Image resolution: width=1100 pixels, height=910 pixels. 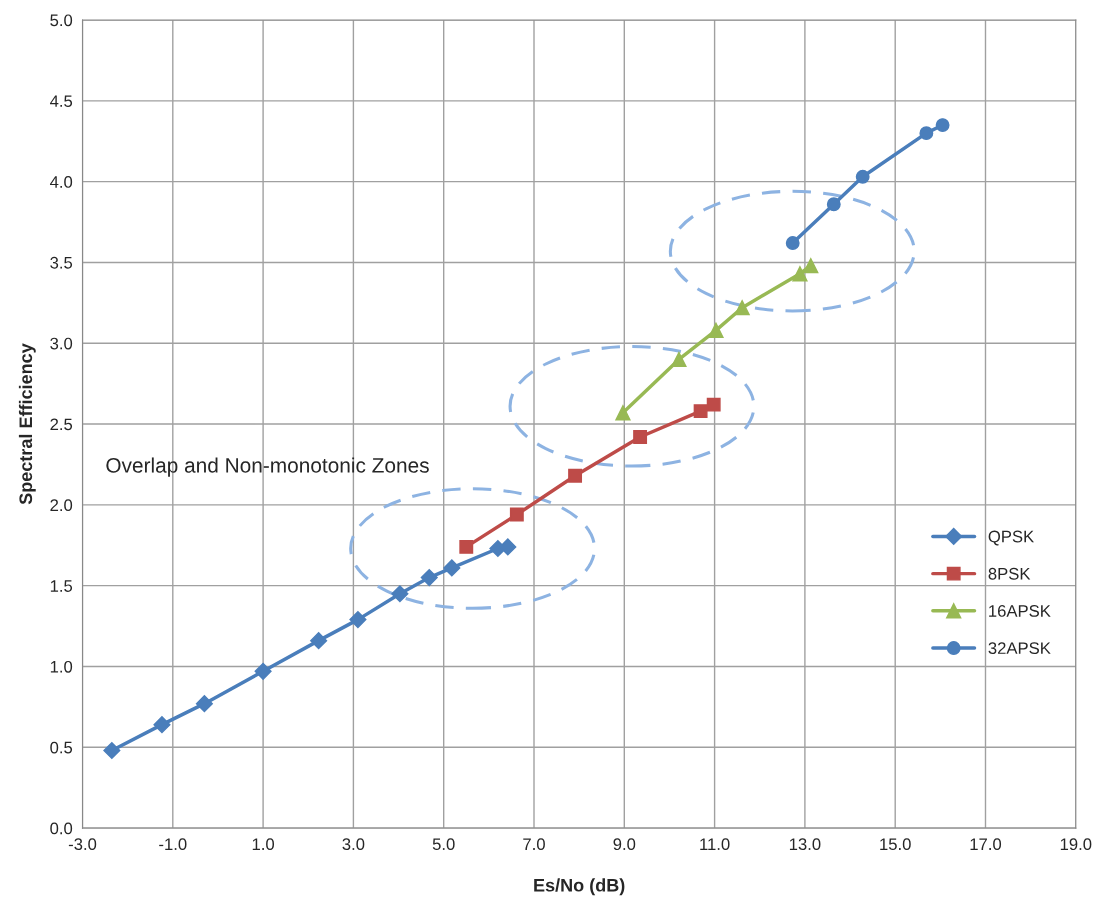 I want to click on y-tick-label: 4.0, so click(x=61, y=182).